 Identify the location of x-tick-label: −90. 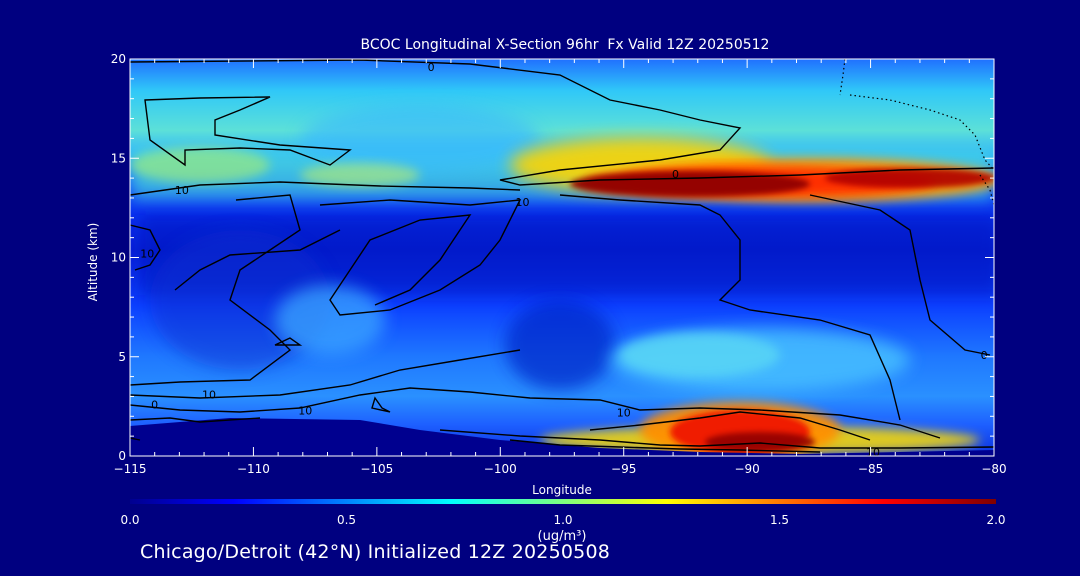
(746, 469).